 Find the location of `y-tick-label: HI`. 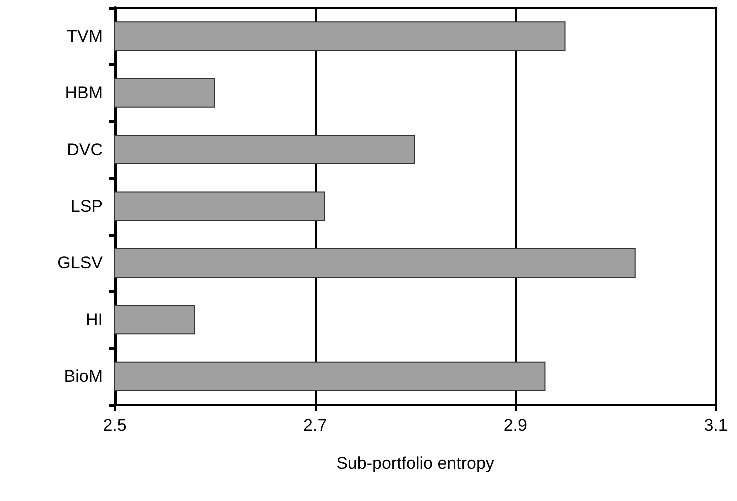

y-tick-label: HI is located at coordinates (94, 320).